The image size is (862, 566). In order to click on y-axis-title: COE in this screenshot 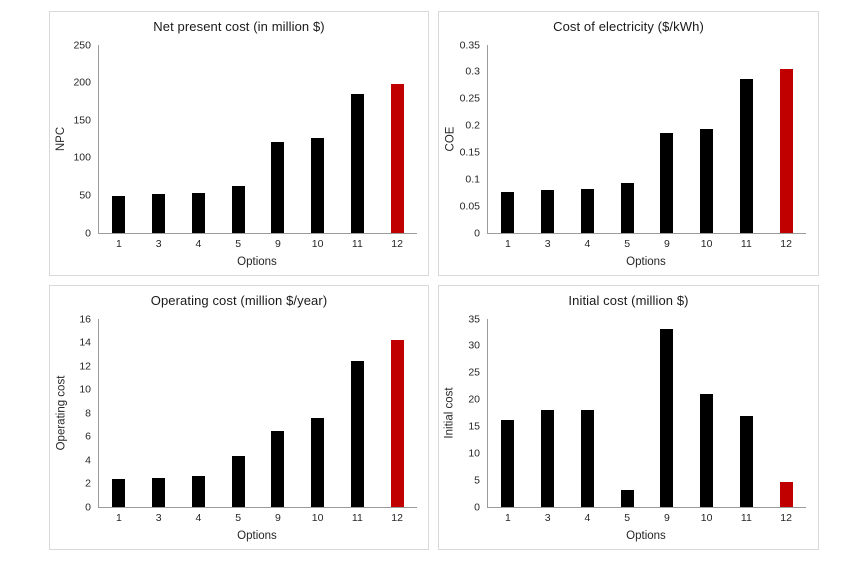, I will do `click(450, 139)`.